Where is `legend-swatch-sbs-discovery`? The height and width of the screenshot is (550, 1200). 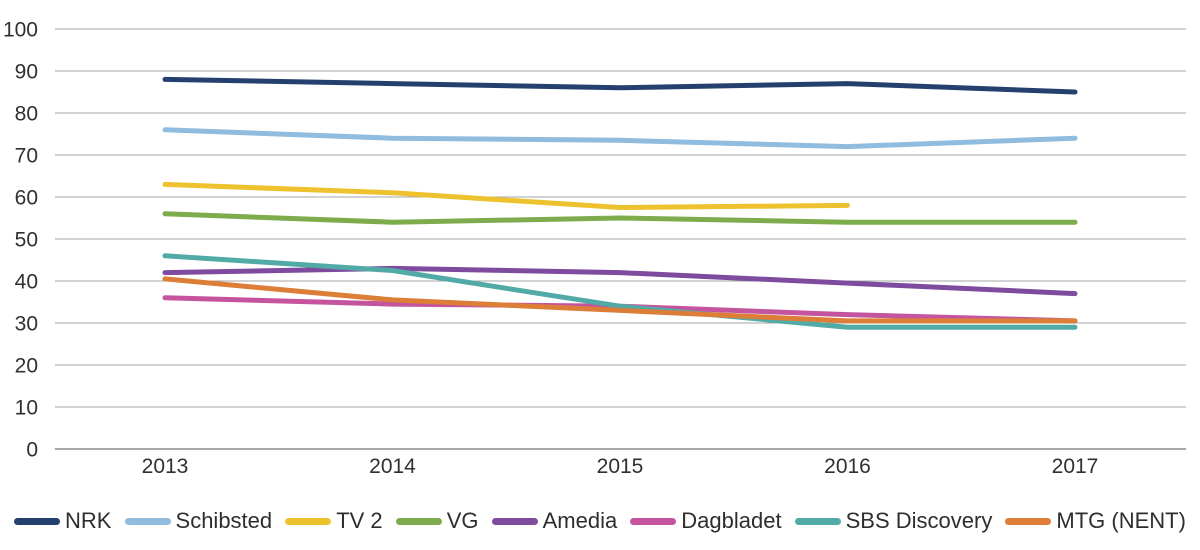 legend-swatch-sbs-discovery is located at coordinates (817, 521).